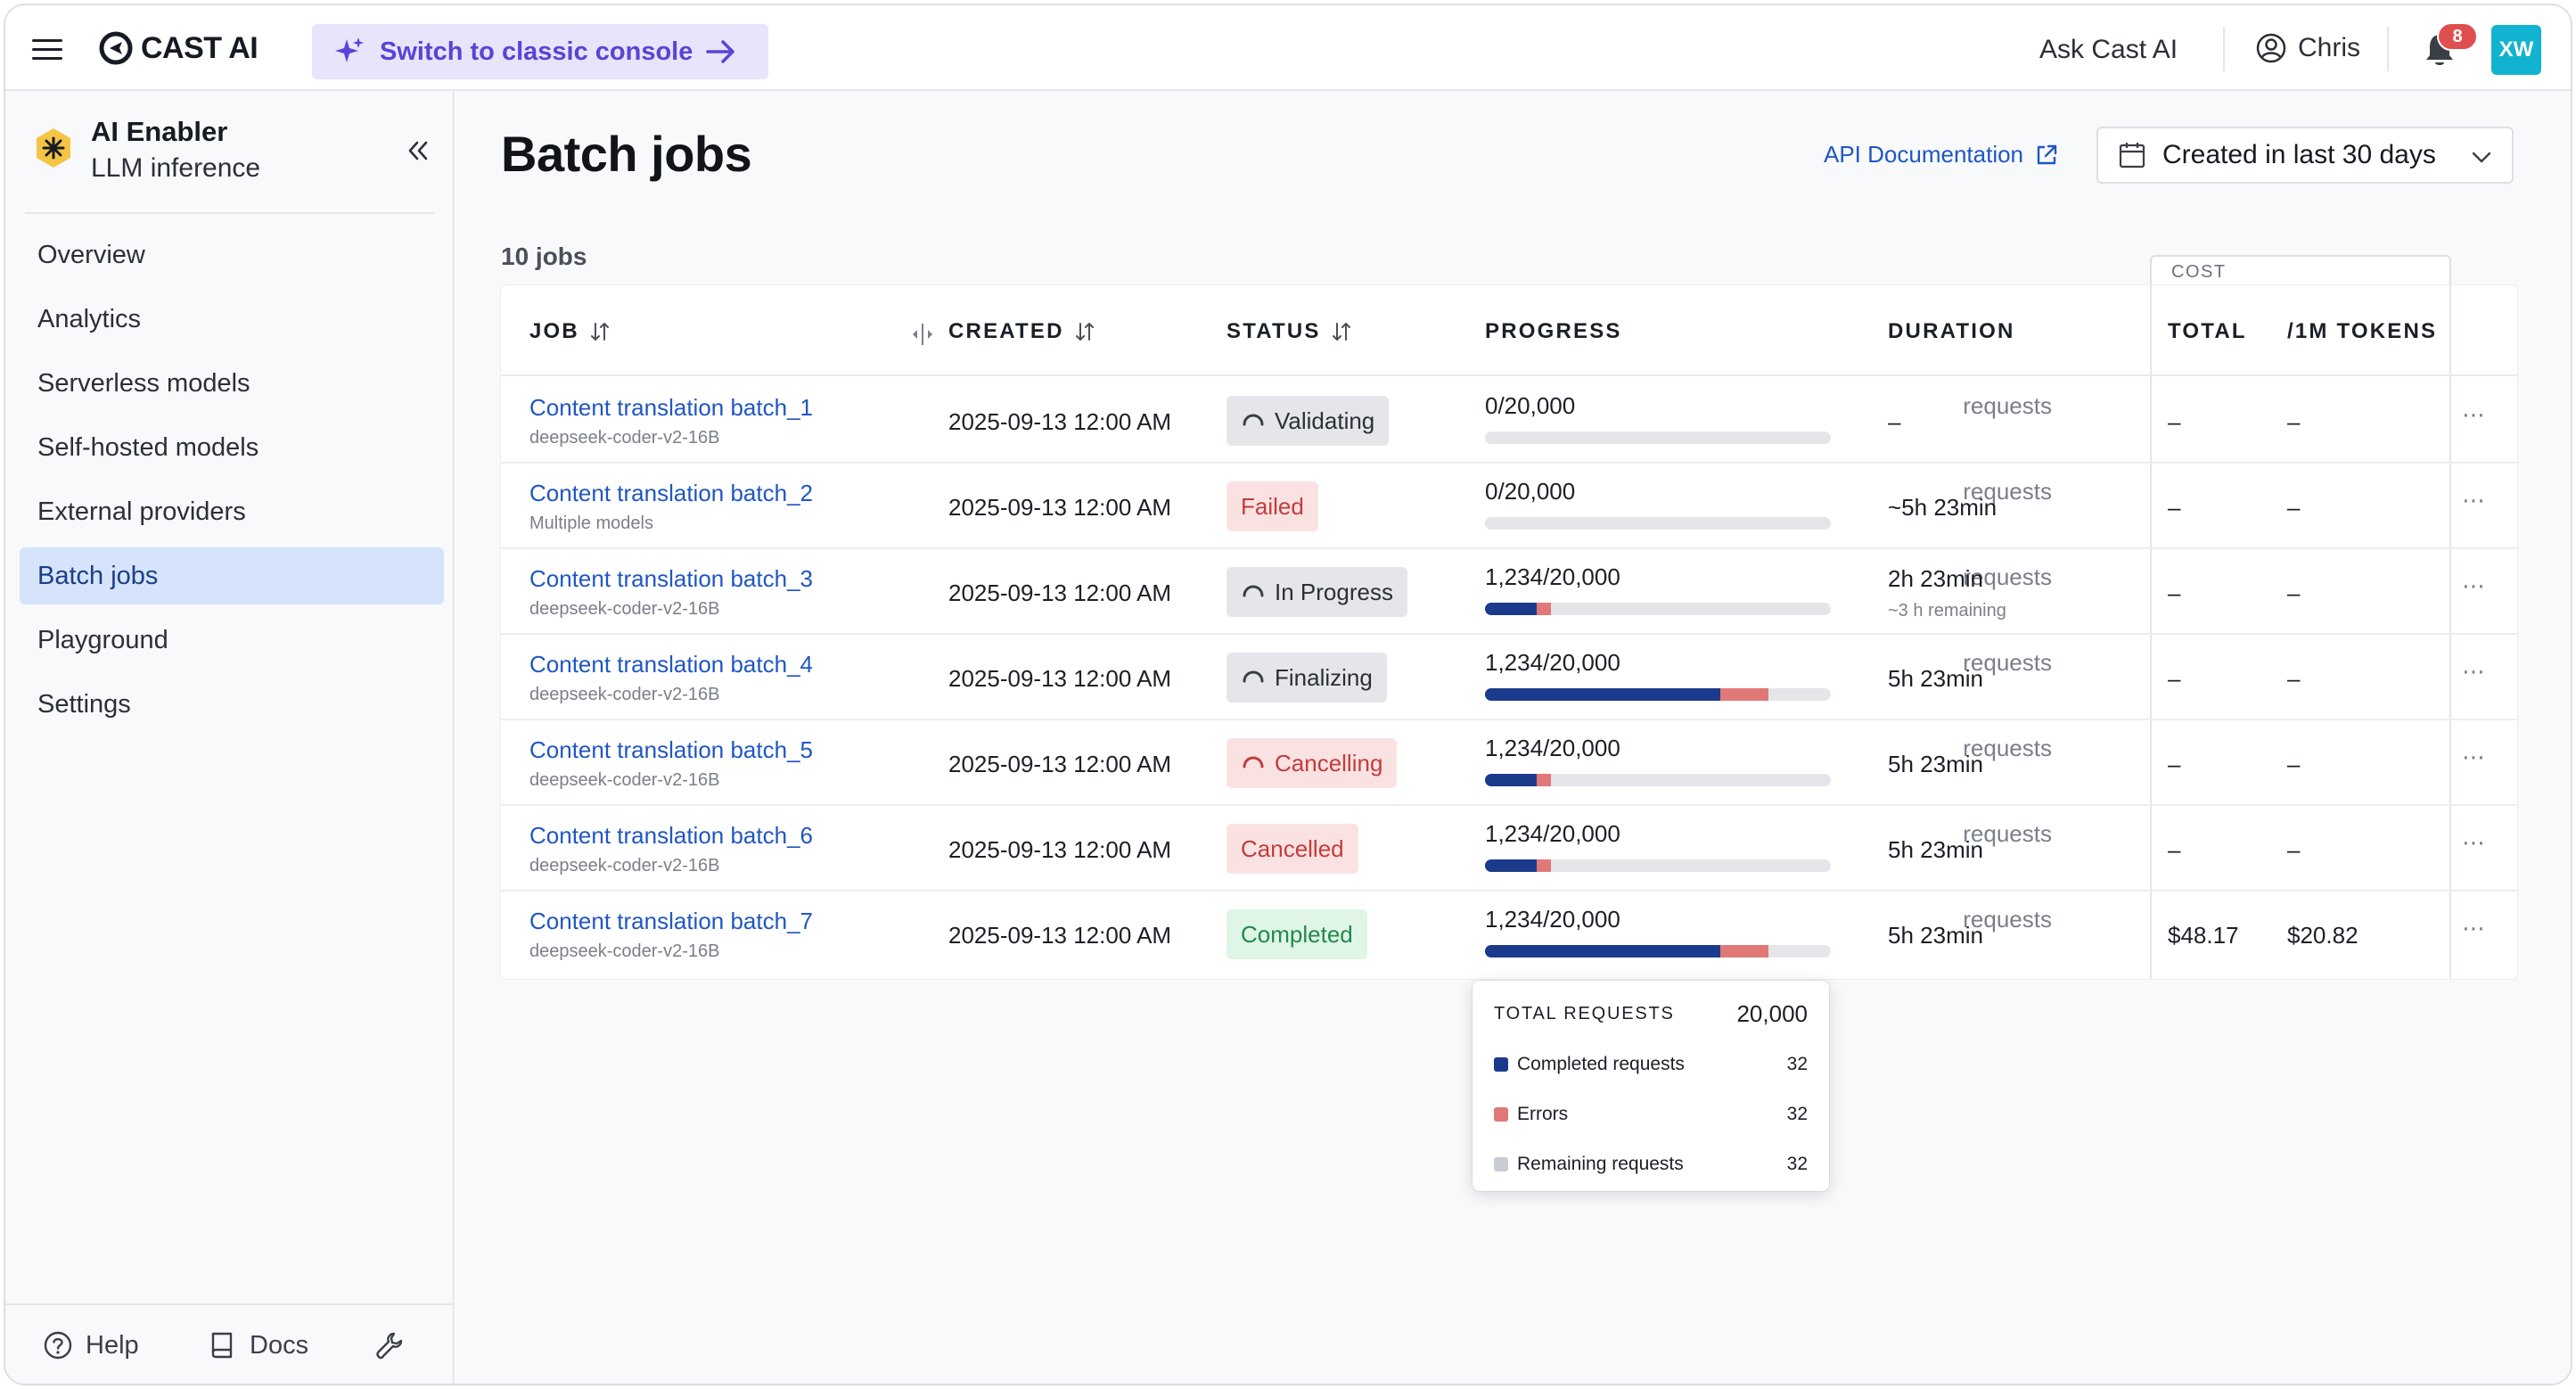  What do you see at coordinates (2516, 50) in the screenshot?
I see `avatar: XW` at bounding box center [2516, 50].